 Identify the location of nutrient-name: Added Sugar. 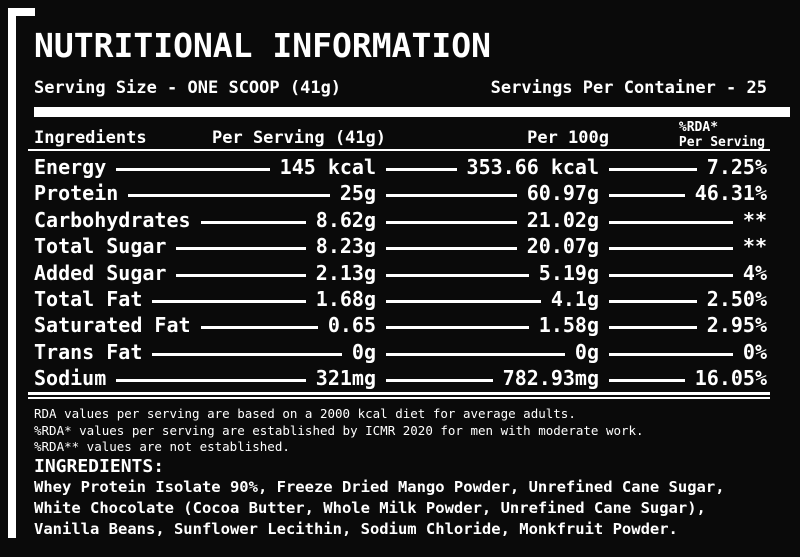
(105, 272).